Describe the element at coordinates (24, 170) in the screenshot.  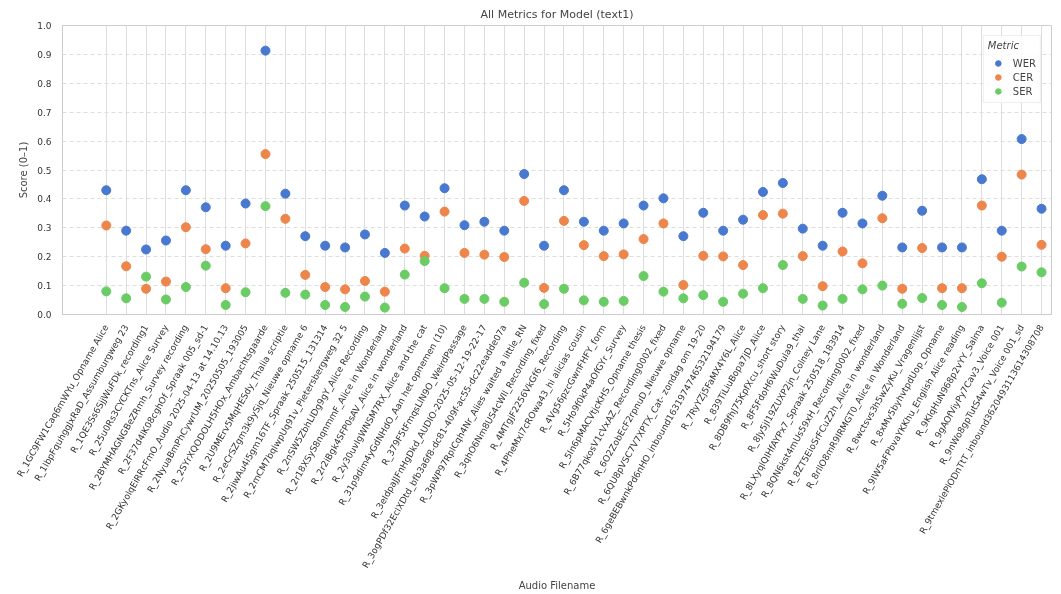
I see `y-axis-title: Score (0–1)` at that location.